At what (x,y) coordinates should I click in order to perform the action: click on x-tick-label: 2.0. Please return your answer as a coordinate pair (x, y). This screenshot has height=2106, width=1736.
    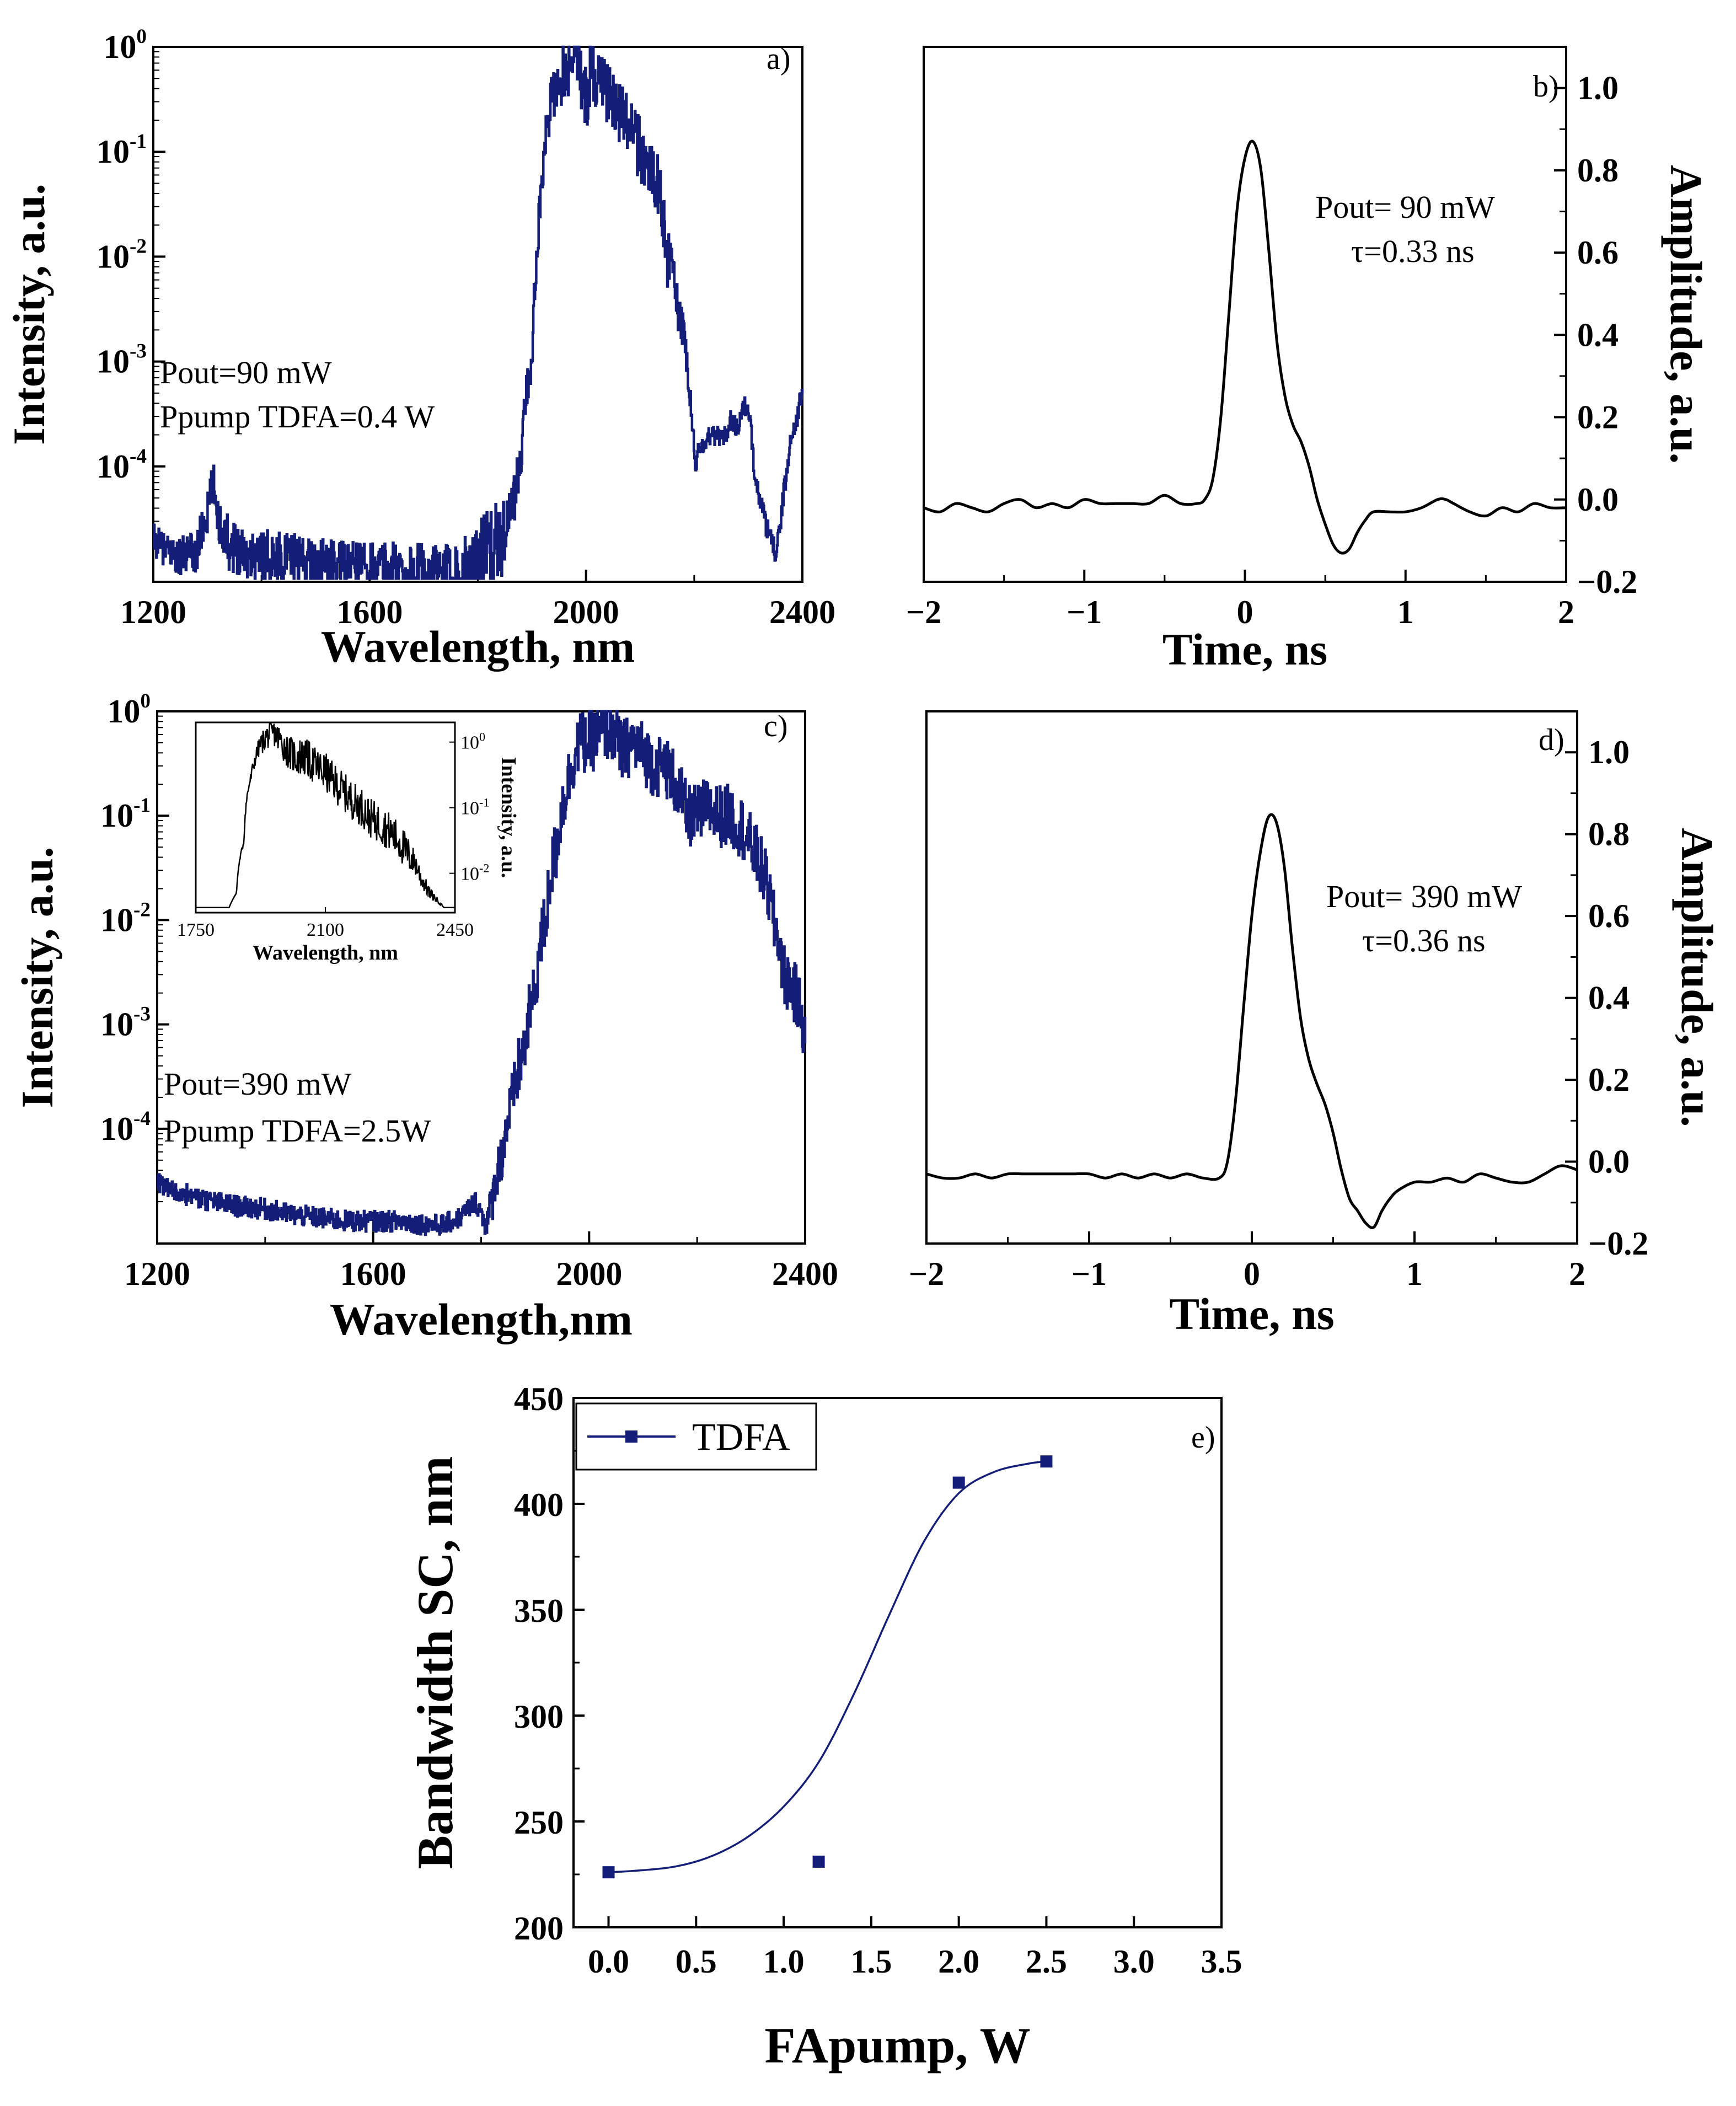
    Looking at the image, I should click on (958, 1961).